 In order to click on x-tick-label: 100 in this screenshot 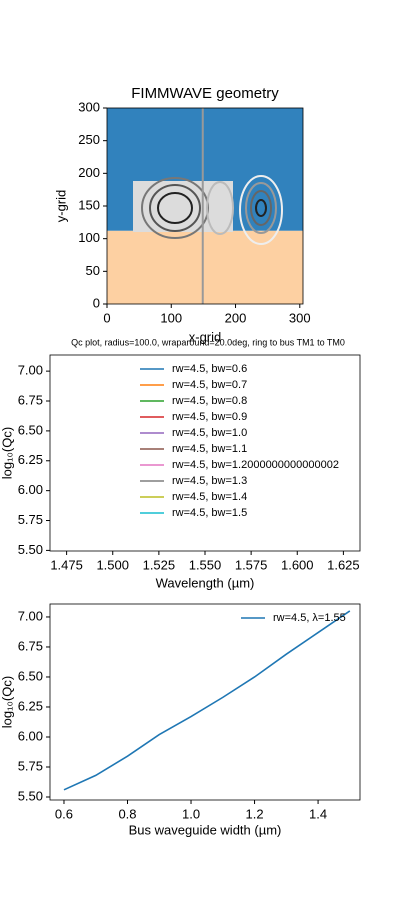, I will do `click(171, 317)`.